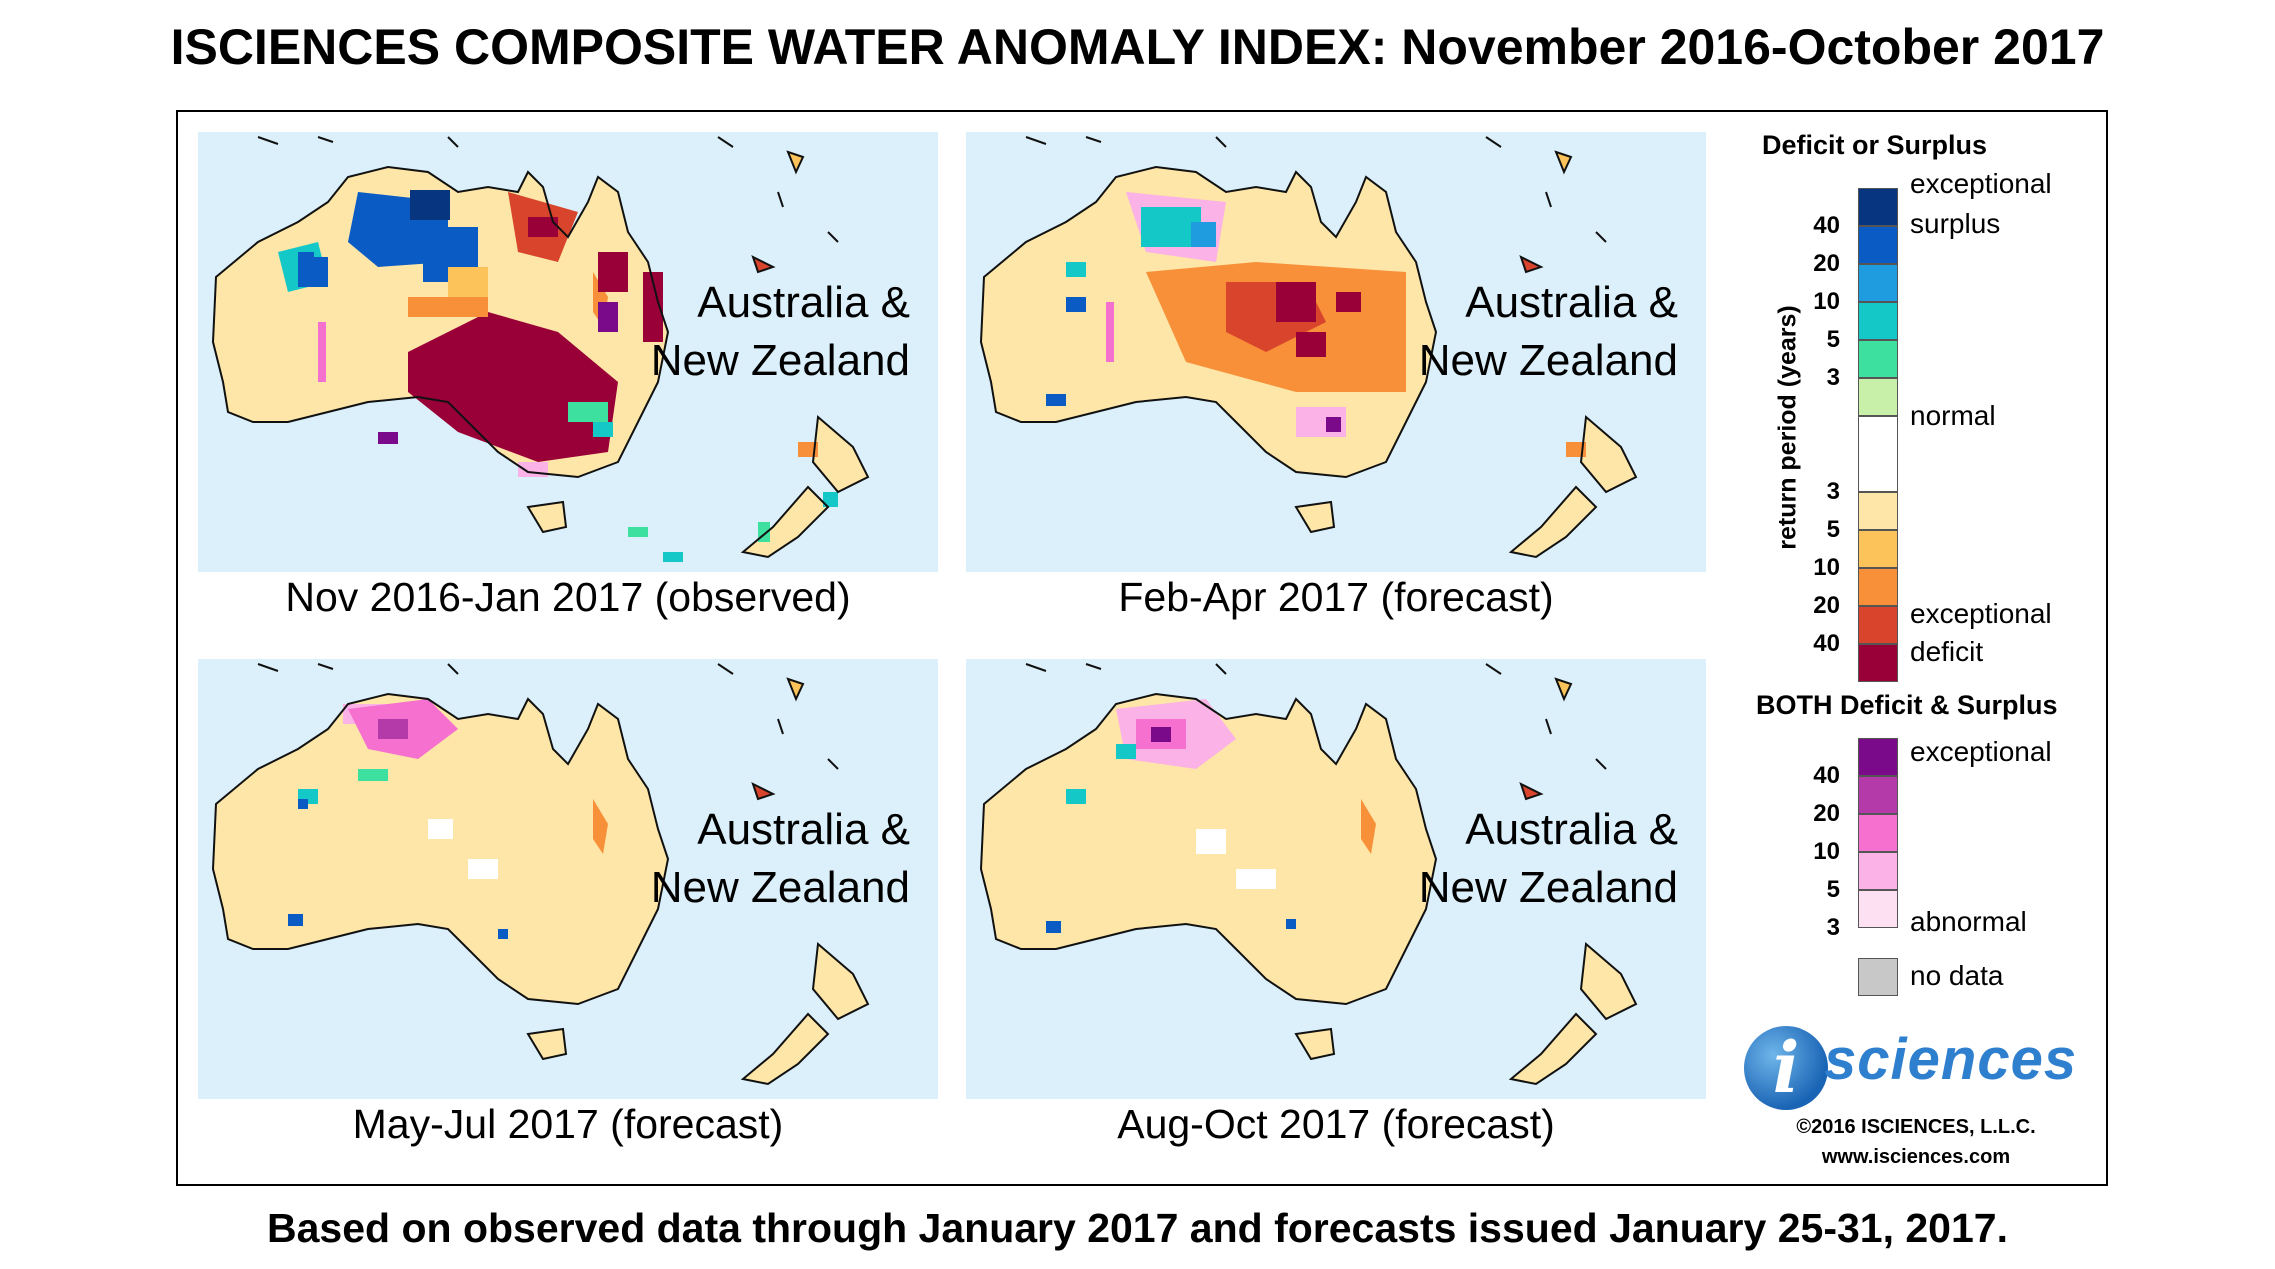 This screenshot has height=1269, width=2275. I want to click on tick-both-10: 10, so click(1826, 851).